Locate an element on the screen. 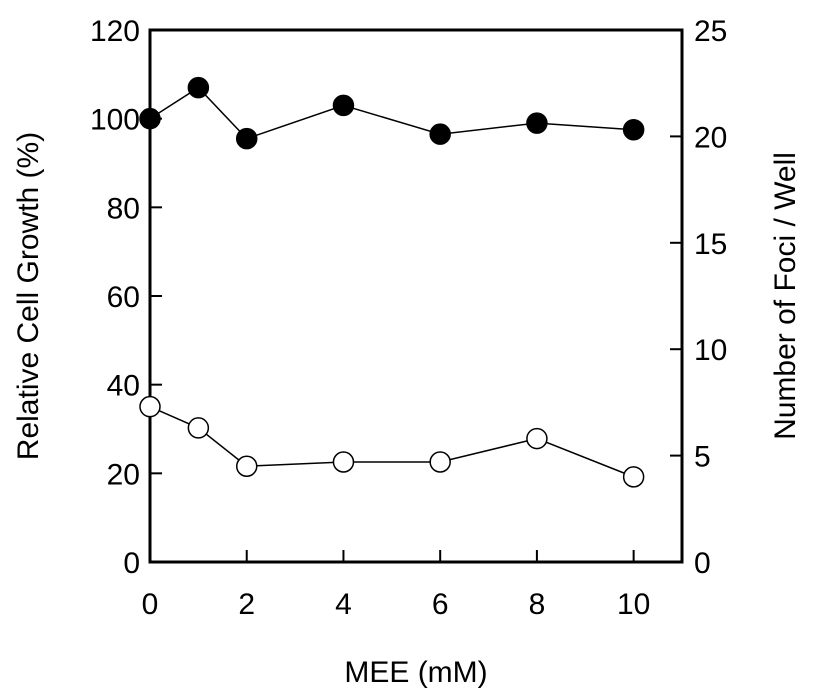 The height and width of the screenshot is (694, 816). y-right-tick-label: 10 is located at coordinates (710, 350).